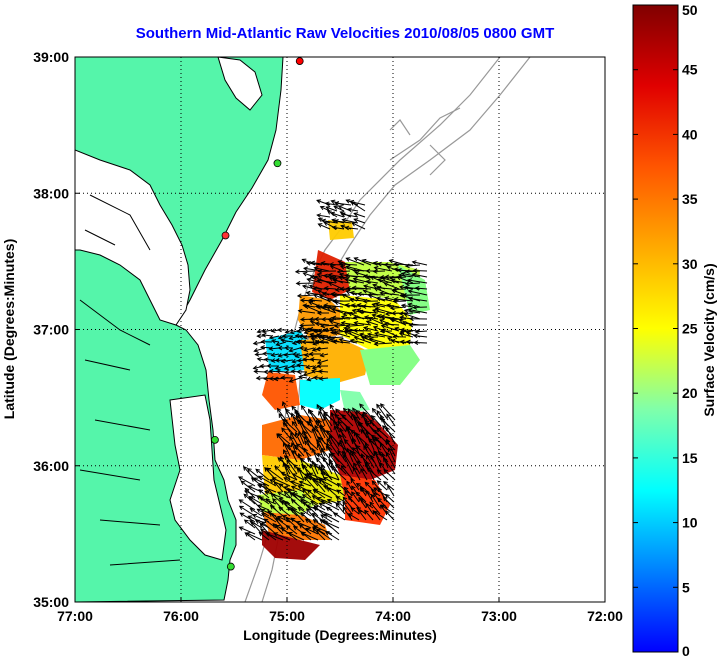  What do you see at coordinates (51, 57) in the screenshot?
I see `y-tick-label: 39:00` at bounding box center [51, 57].